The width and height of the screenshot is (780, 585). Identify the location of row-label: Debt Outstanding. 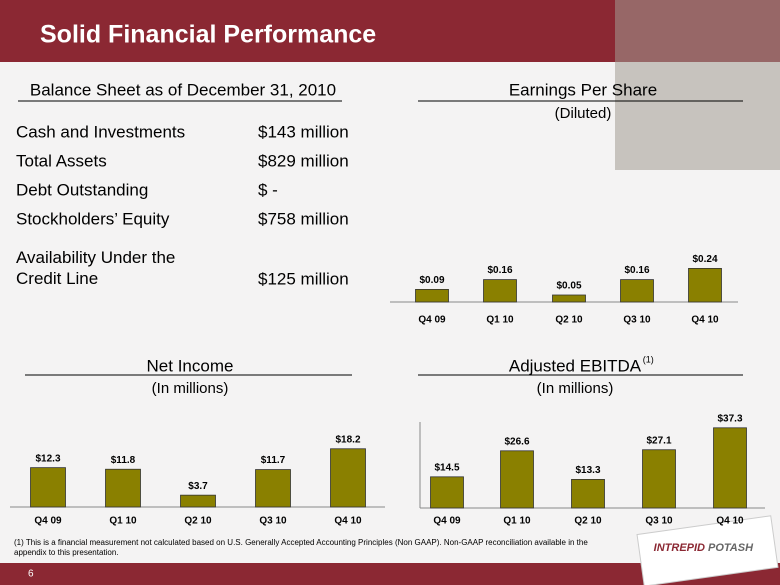
(82, 189).